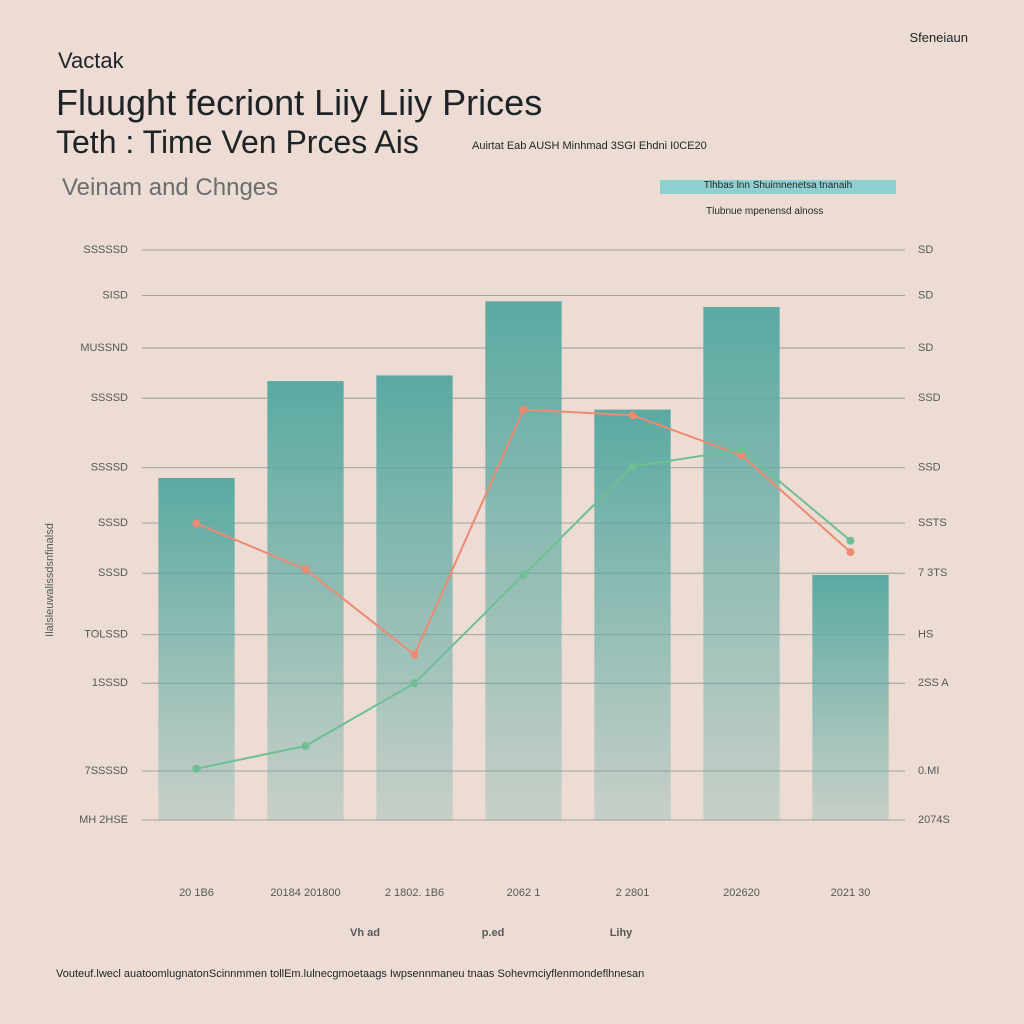 The image size is (1024, 1024). I want to click on right-label: 7 3TS, so click(932, 573).